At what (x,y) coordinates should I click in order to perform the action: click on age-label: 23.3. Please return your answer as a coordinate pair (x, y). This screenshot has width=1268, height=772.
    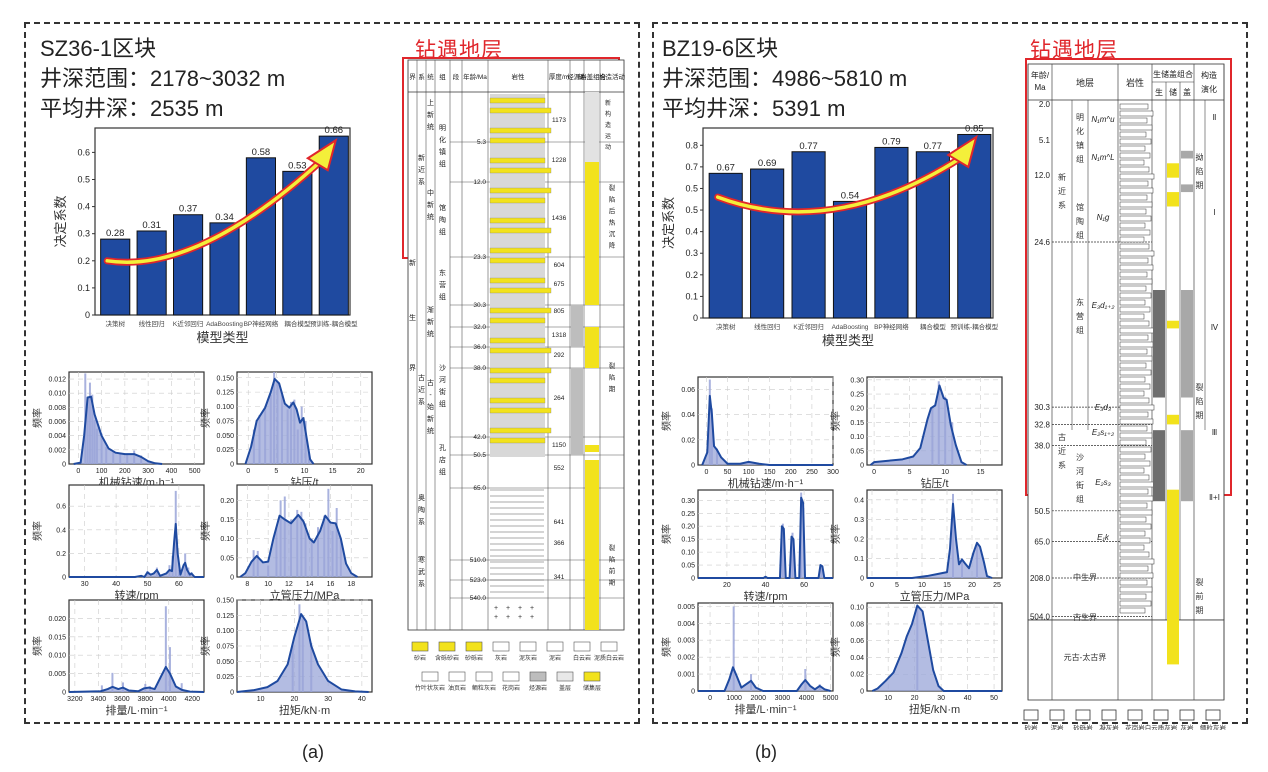
    Looking at the image, I should click on (479, 257).